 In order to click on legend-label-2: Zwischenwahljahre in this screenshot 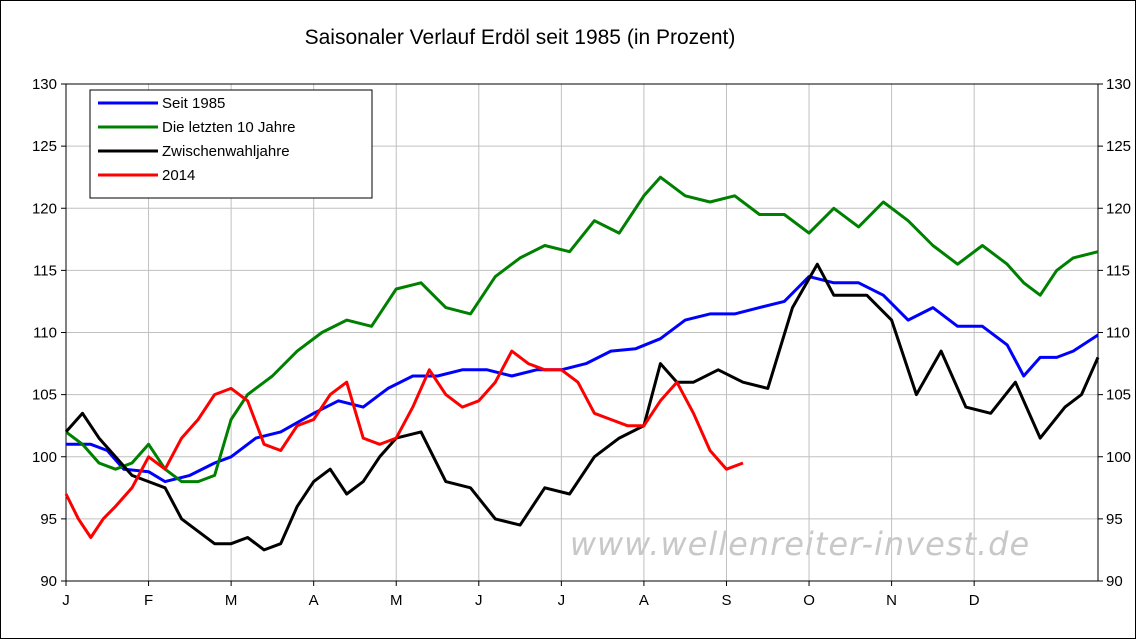, I will do `click(226, 151)`.